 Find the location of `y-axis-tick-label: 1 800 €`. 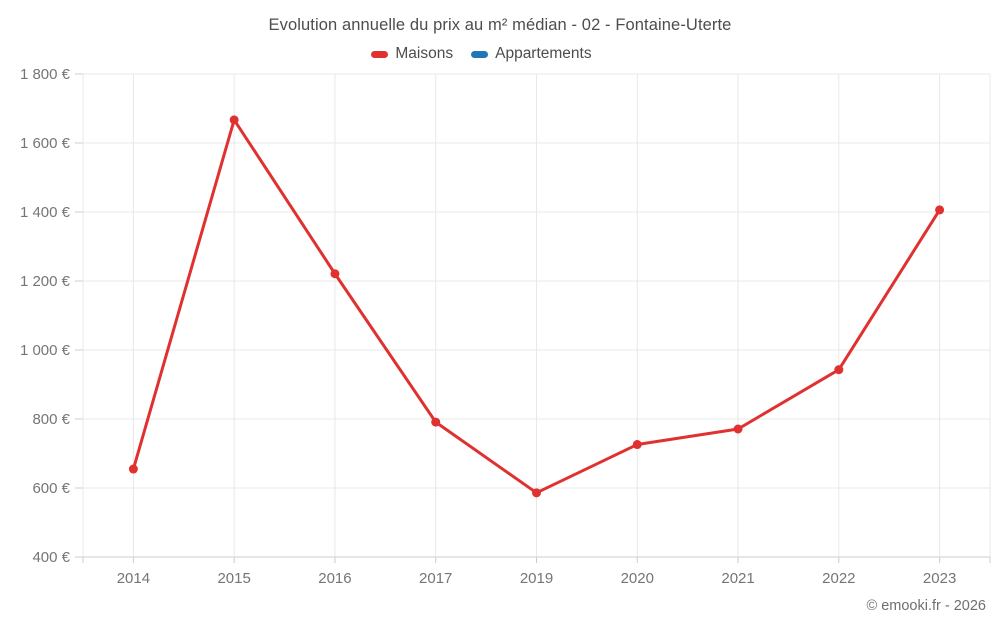

y-axis-tick-label: 1 800 € is located at coordinates (45, 74).